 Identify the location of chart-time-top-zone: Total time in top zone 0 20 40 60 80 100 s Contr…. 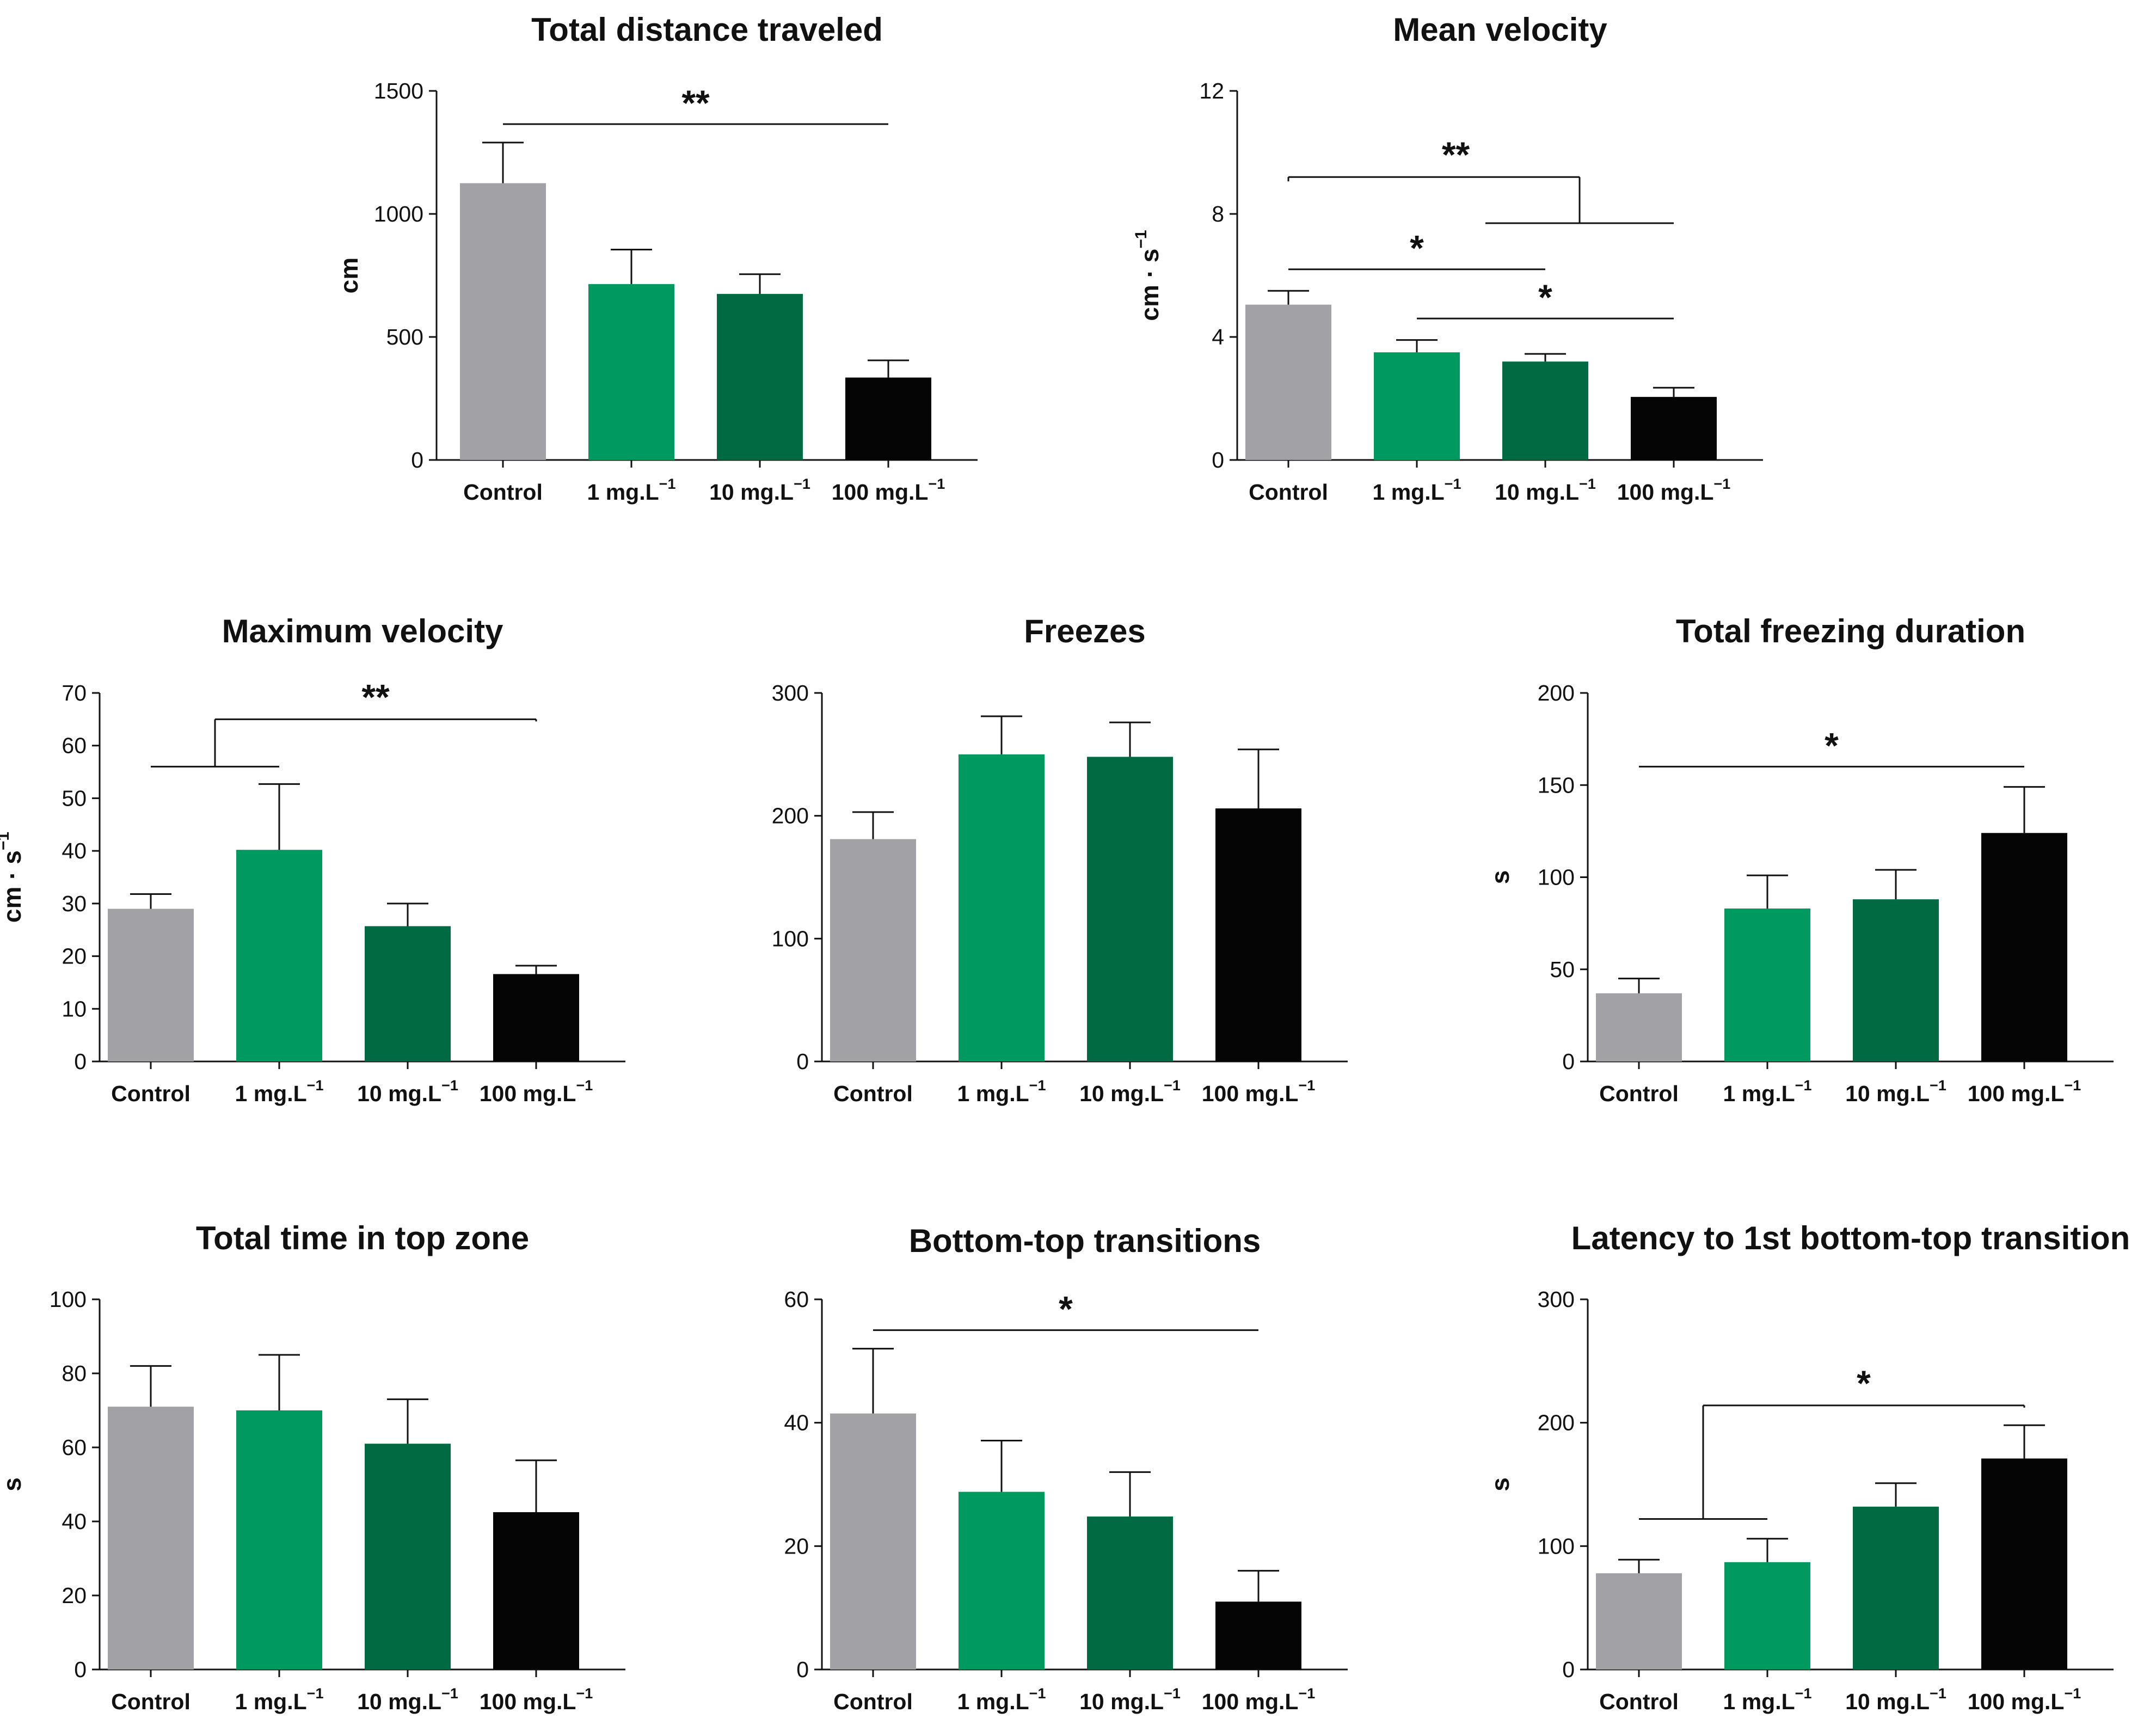
(312, 1467).